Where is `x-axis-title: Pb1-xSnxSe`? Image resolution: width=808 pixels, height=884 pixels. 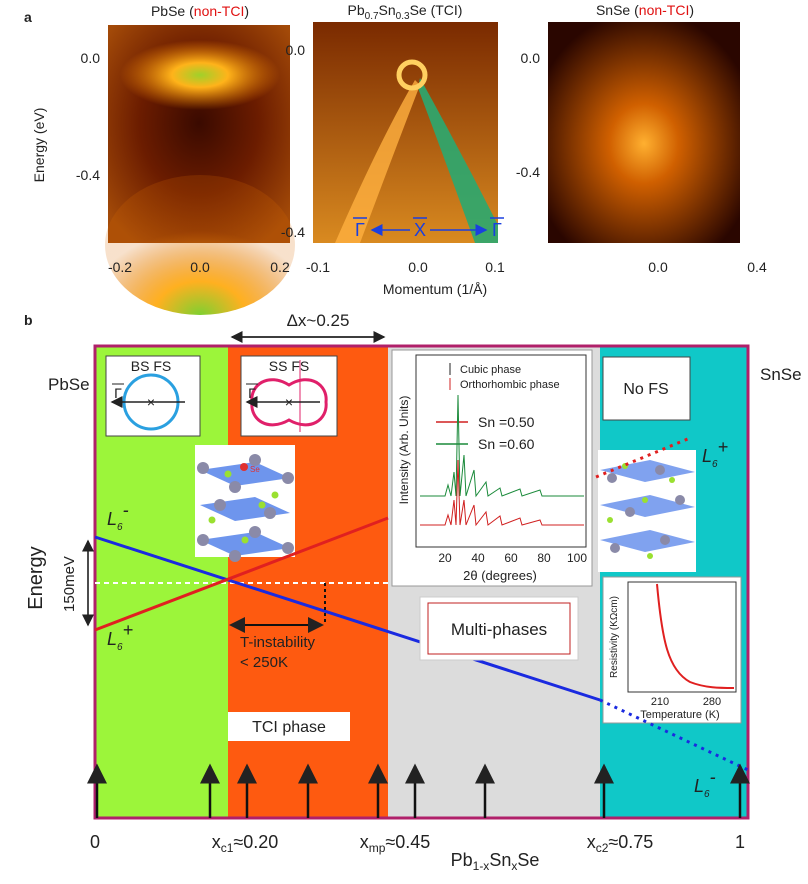 x-axis-title: Pb1-xSnxSe is located at coordinates (495, 861).